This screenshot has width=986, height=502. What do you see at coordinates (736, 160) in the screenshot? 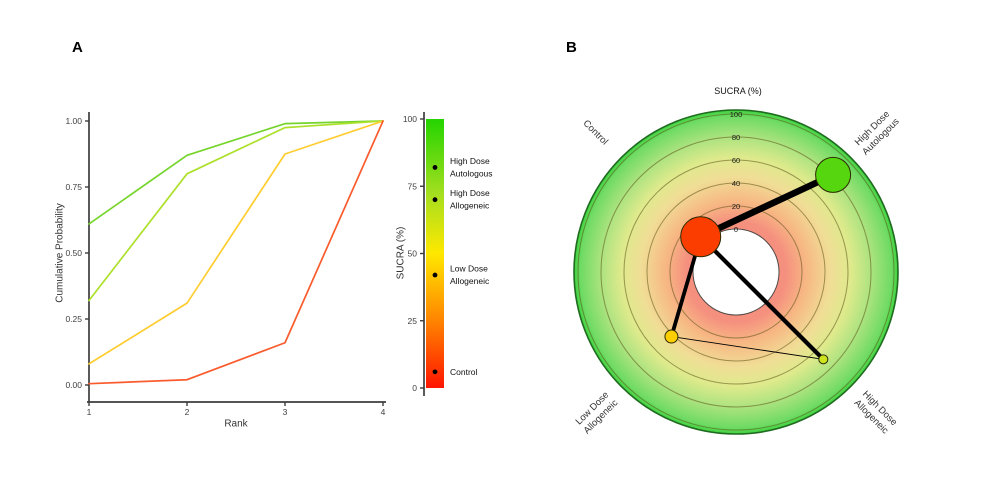
I see `radial-tick-label: 60` at bounding box center [736, 160].